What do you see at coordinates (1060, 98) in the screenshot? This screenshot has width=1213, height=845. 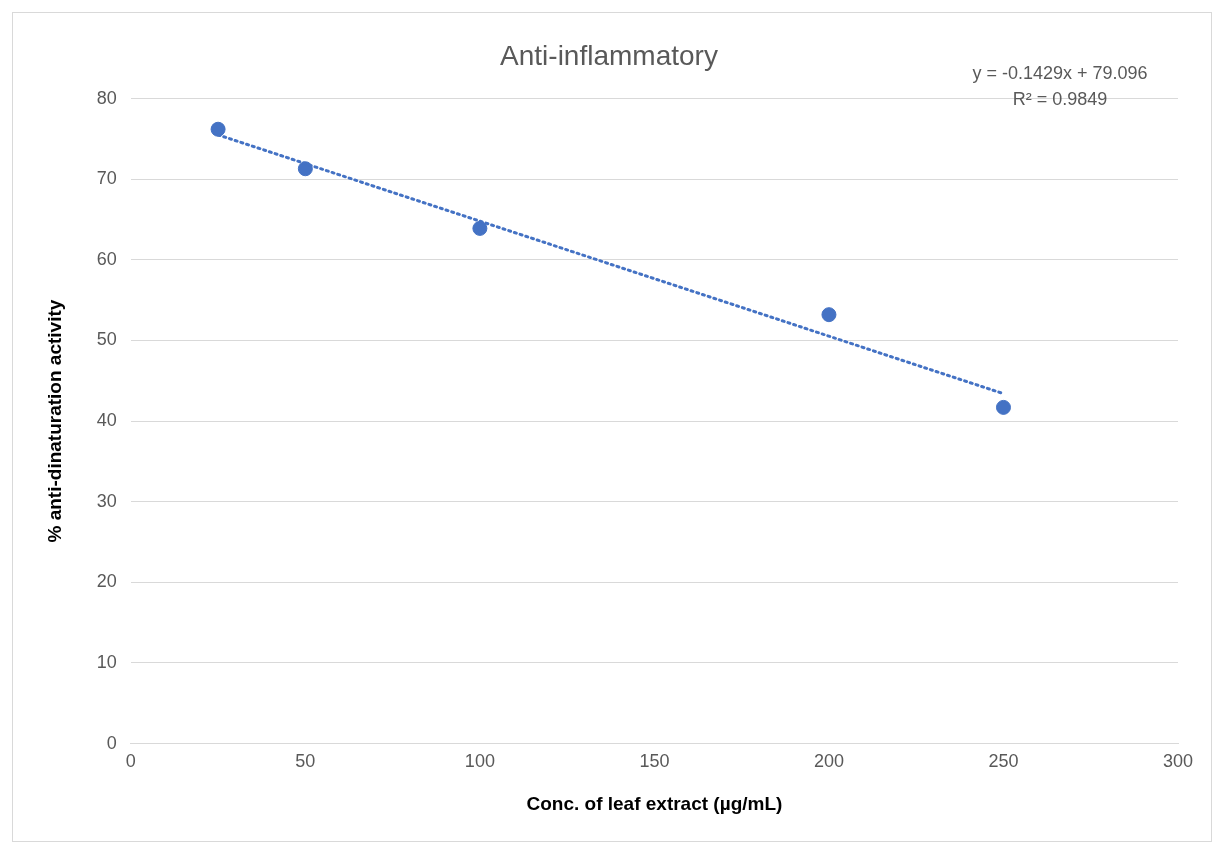 I see `annotation: R² = 0.9849` at bounding box center [1060, 98].